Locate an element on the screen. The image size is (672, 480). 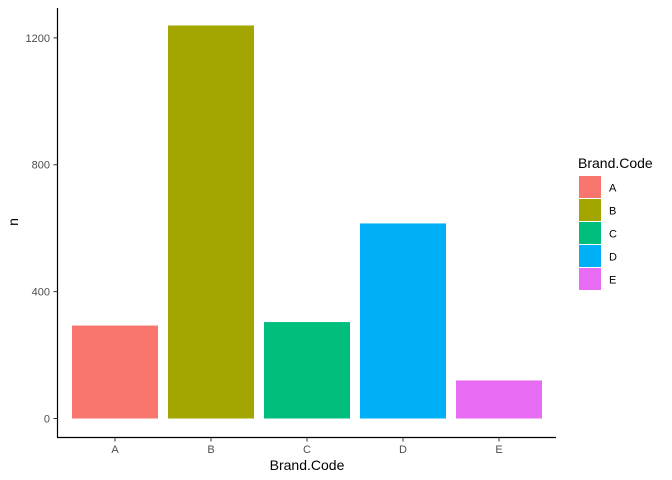
bar-a is located at coordinates (115, 372).